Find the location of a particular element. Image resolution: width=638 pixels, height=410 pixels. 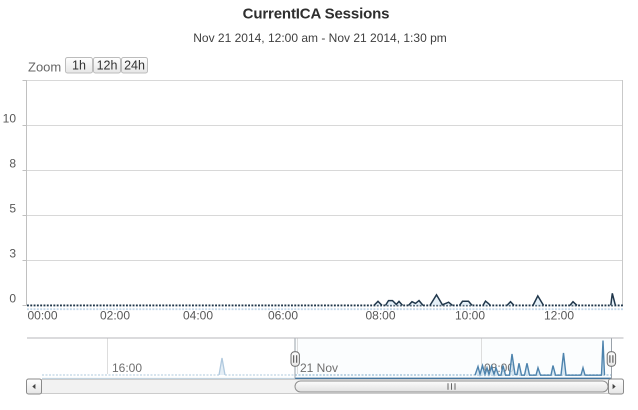

svg-text: 04:00 is located at coordinates (198, 316).